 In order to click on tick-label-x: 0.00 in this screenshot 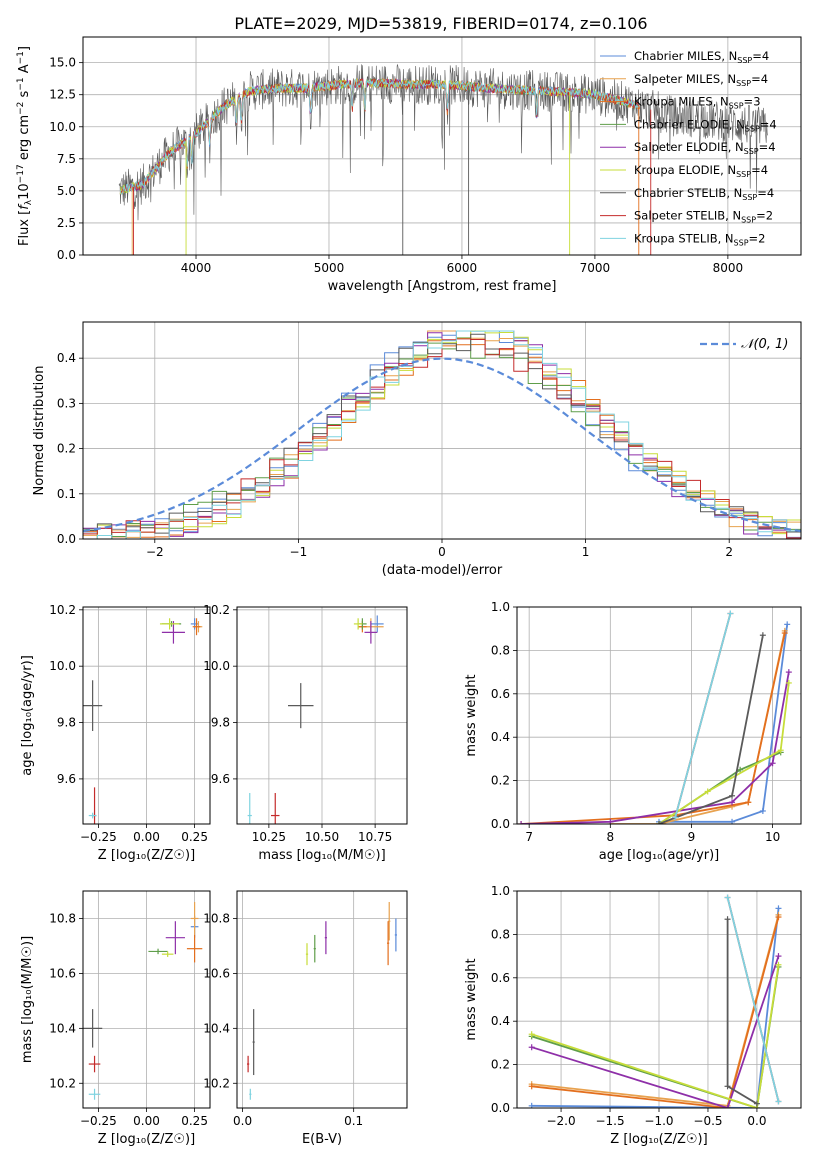, I will do `click(146, 837)`.